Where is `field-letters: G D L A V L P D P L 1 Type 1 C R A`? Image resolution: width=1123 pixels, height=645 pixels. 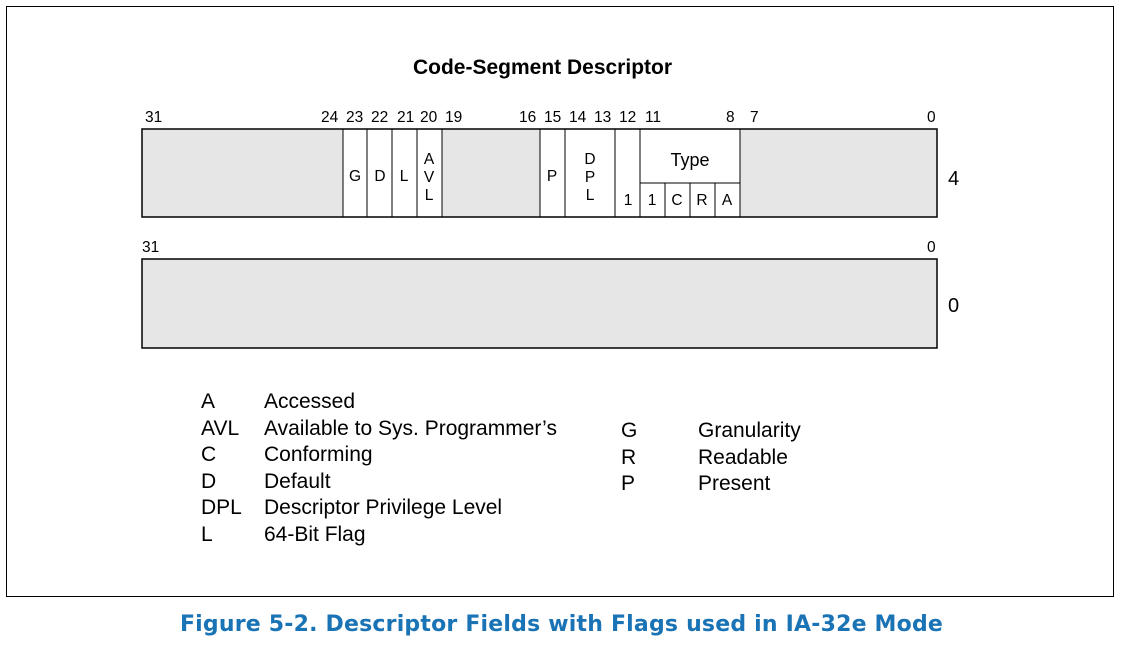 field-letters: G D L A V L P D P L 1 Type 1 C R A is located at coordinates (541, 179).